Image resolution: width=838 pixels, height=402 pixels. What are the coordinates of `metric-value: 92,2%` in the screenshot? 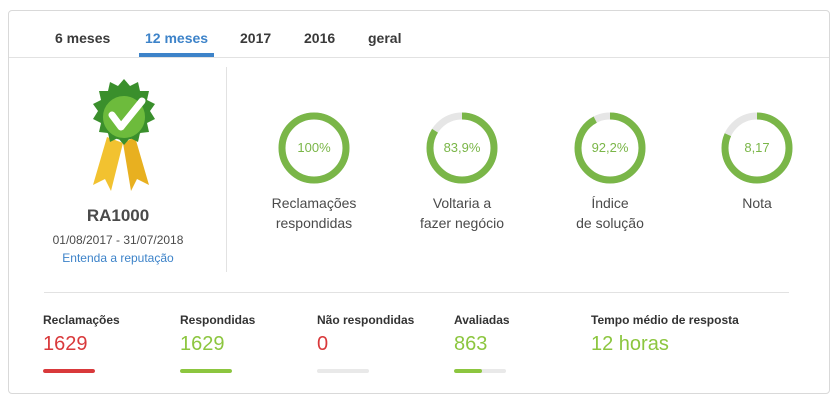 It's located at (610, 147).